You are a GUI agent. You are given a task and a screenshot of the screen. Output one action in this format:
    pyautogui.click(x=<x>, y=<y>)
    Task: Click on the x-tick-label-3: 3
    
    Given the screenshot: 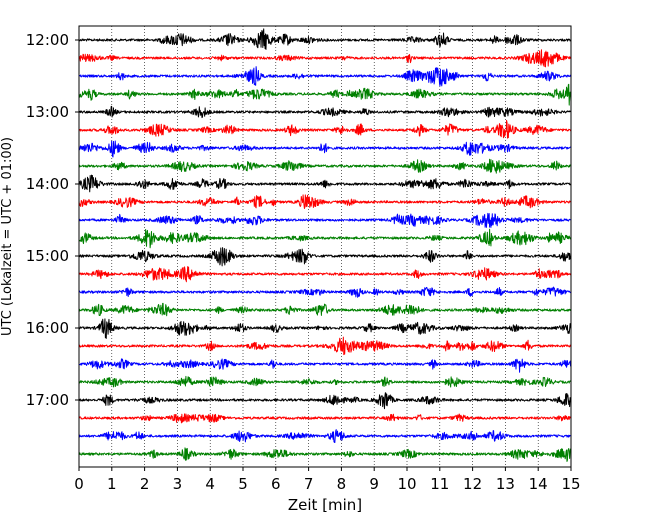 What is the action you would take?
    pyautogui.click(x=178, y=484)
    